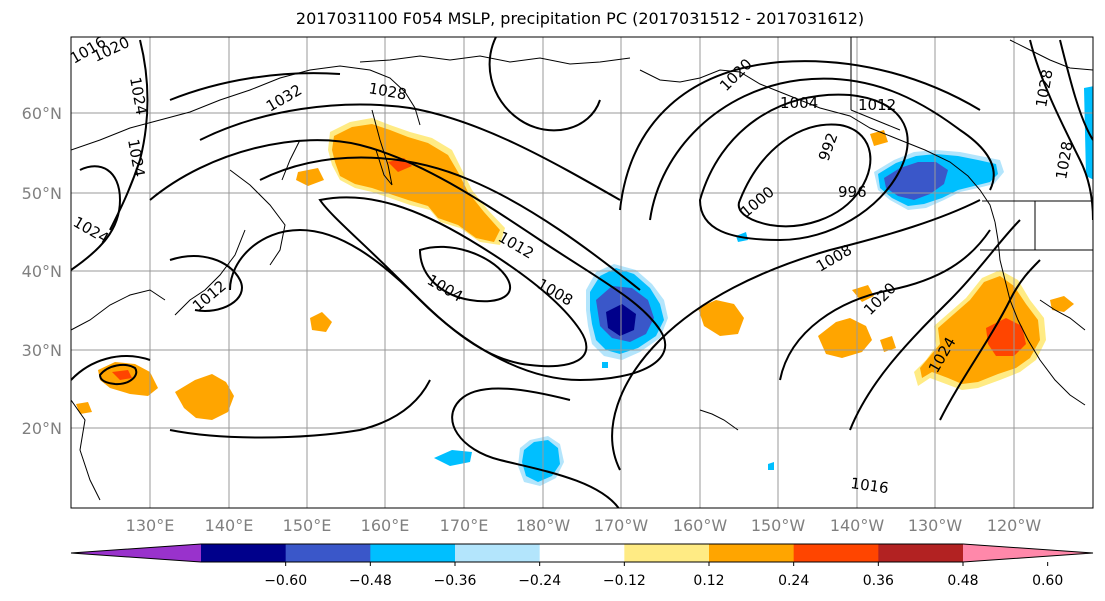 The image size is (1105, 601). Describe the element at coordinates (42, 428) in the screenshot. I see `lat-label: 20°N` at that location.